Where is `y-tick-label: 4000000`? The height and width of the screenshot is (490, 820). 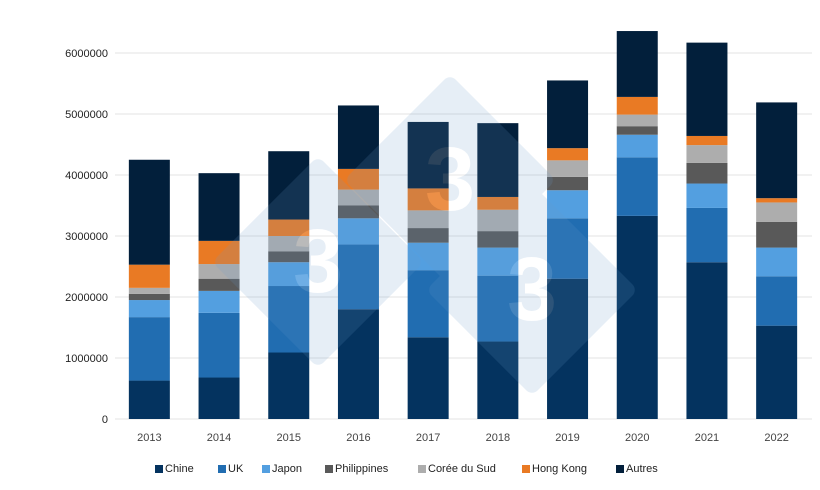 y-tick-label: 4000000 is located at coordinates (86, 176).